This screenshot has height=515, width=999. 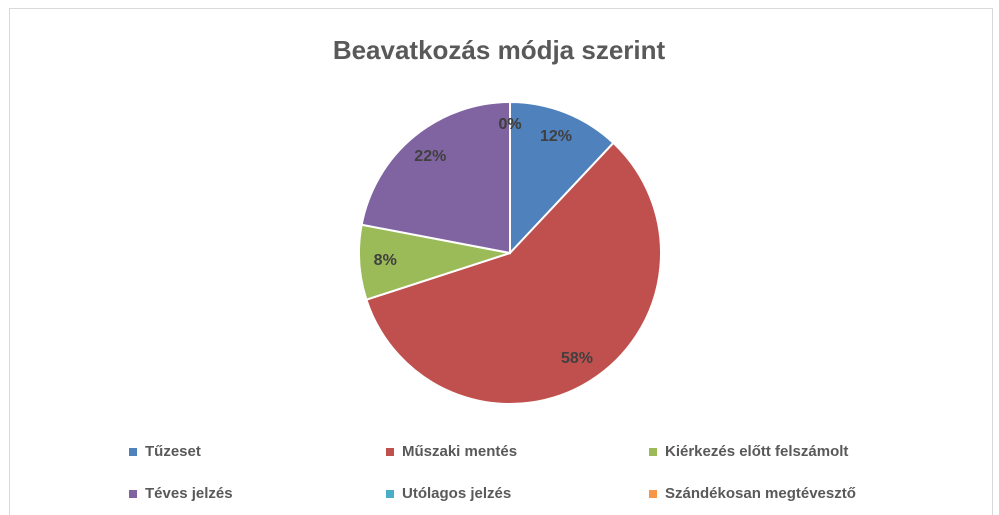 I want to click on legend-label: Kiérkezés előtt felszámolt, so click(x=756, y=451).